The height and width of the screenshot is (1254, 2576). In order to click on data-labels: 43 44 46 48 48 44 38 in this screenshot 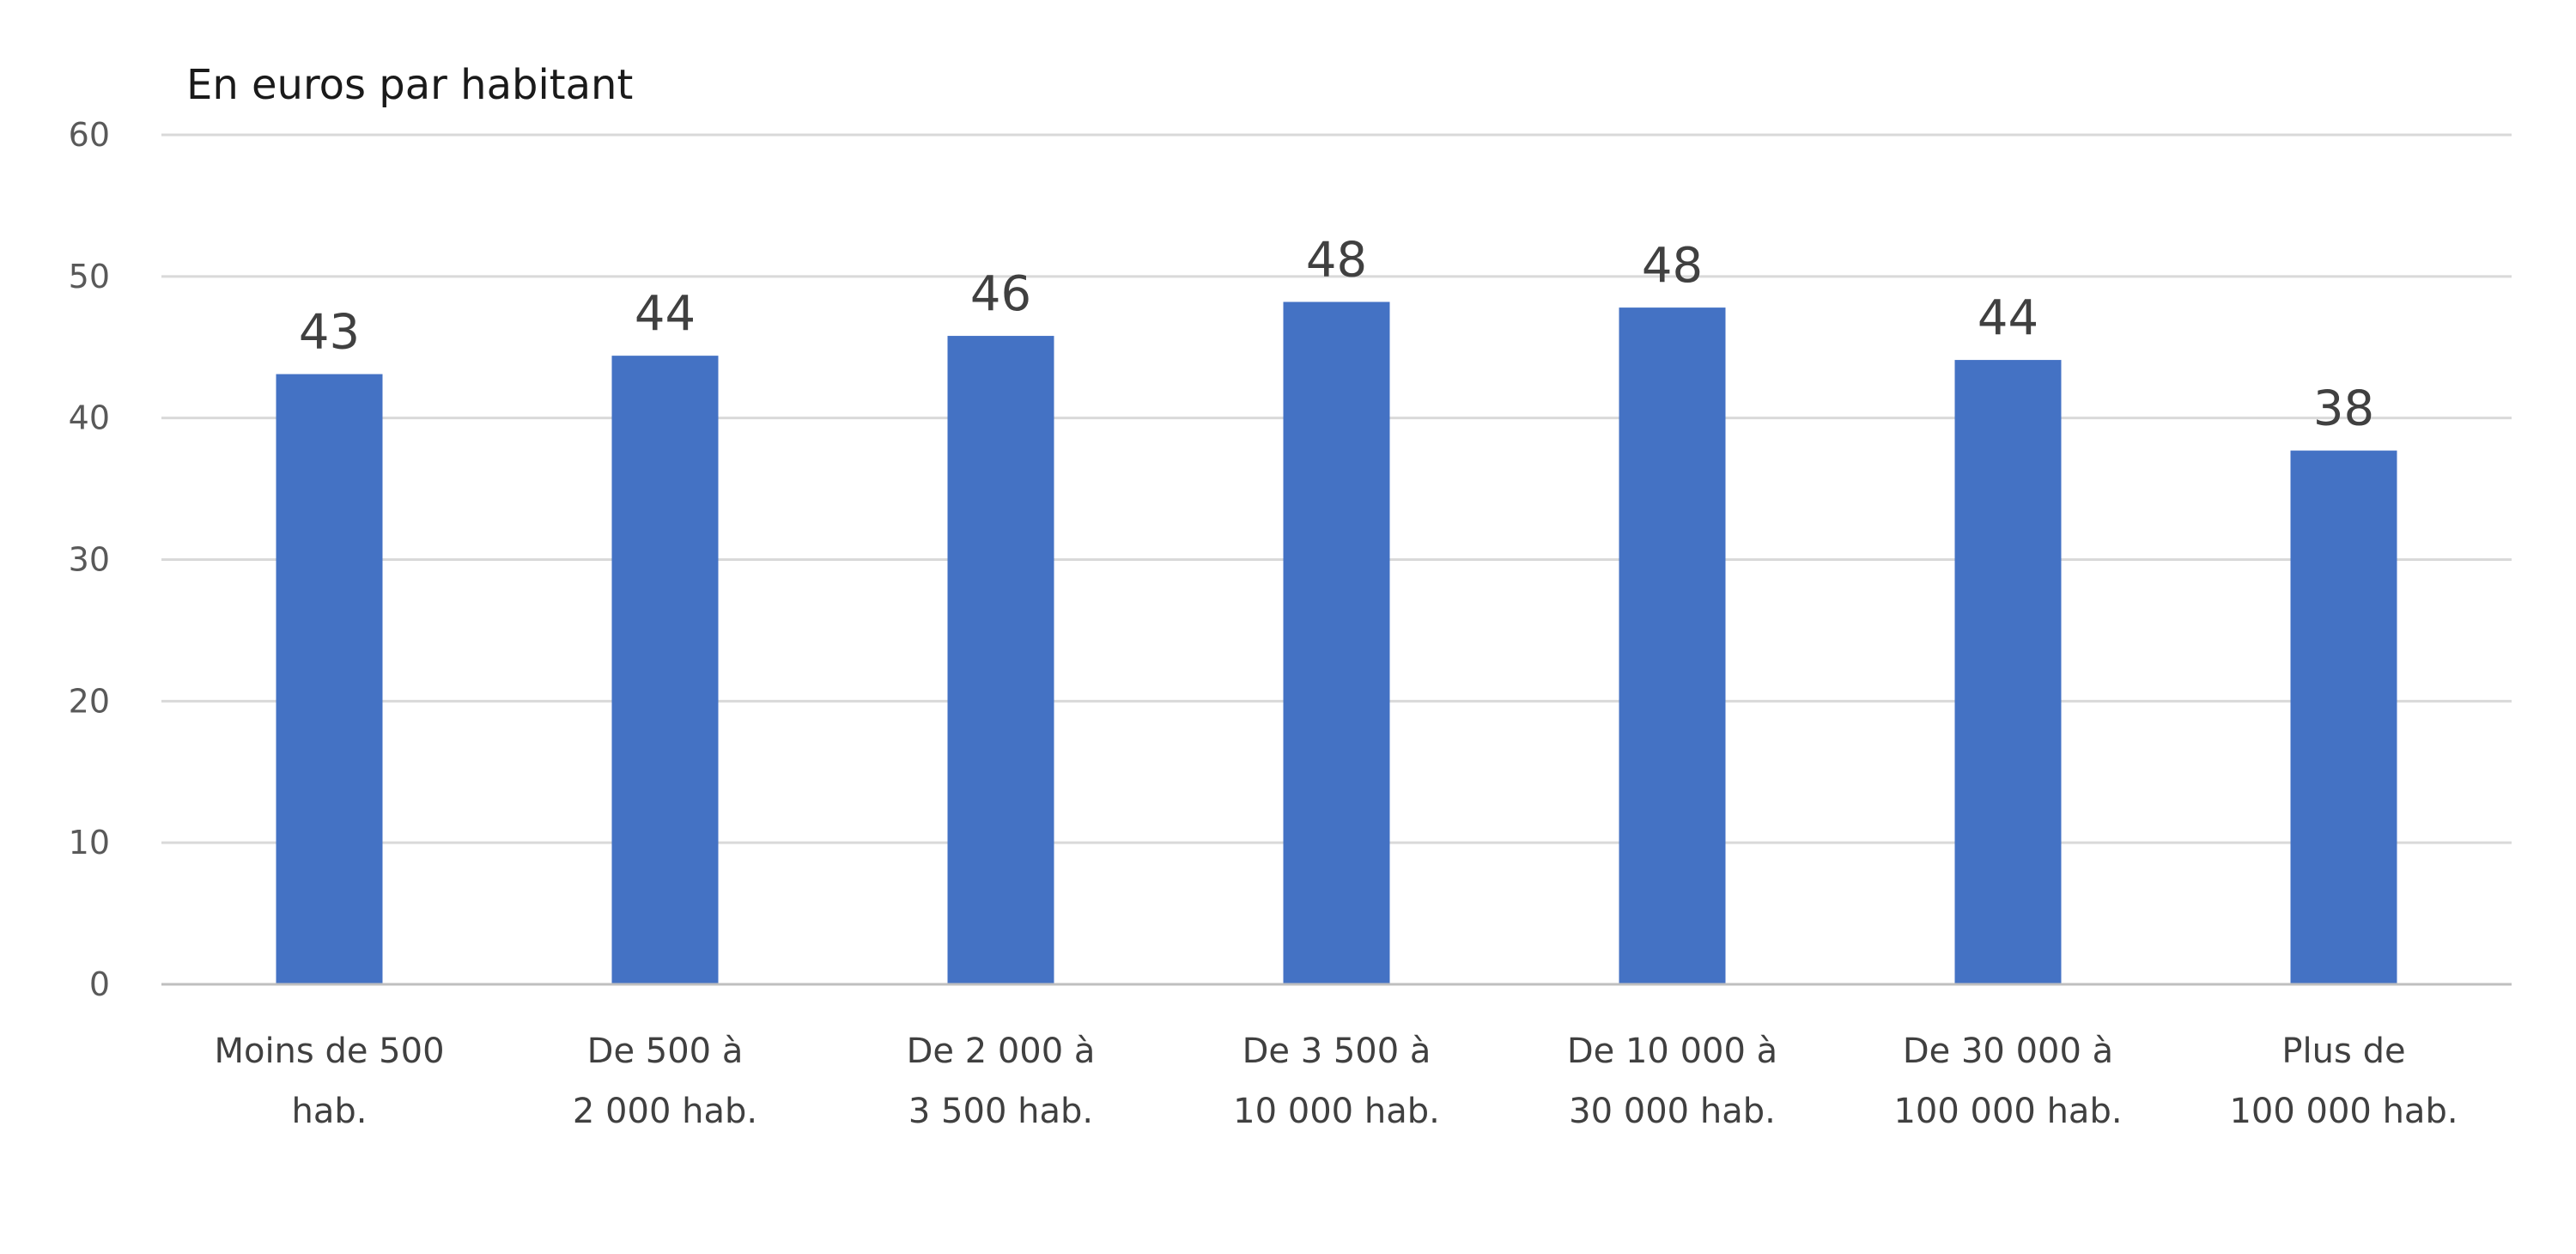, I will do `click(1336, 335)`.